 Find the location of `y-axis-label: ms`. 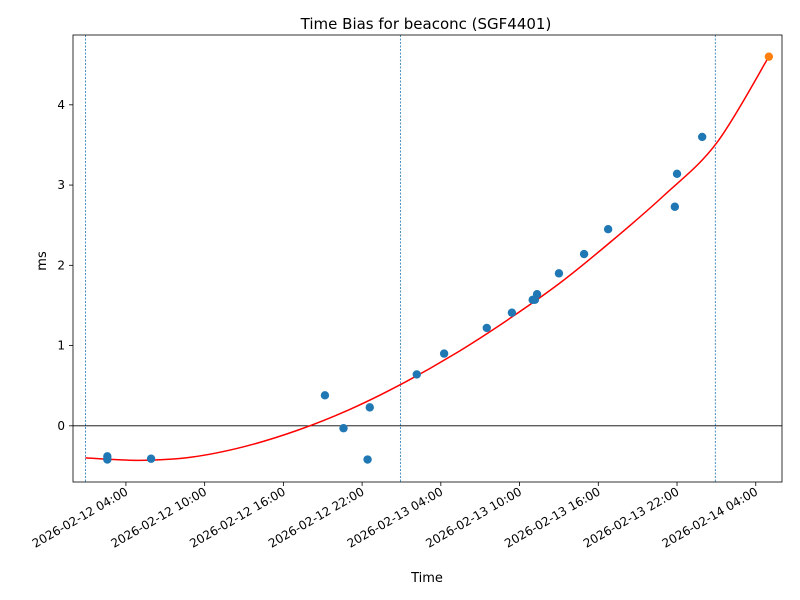

y-axis-label: ms is located at coordinates (42, 261).